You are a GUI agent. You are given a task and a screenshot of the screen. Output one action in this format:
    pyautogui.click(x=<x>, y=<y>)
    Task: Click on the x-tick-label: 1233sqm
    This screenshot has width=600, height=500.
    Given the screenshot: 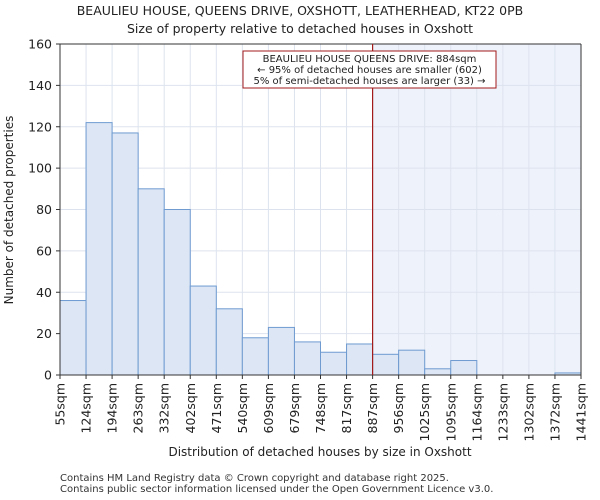 What is the action you would take?
    pyautogui.click(x=502, y=412)
    